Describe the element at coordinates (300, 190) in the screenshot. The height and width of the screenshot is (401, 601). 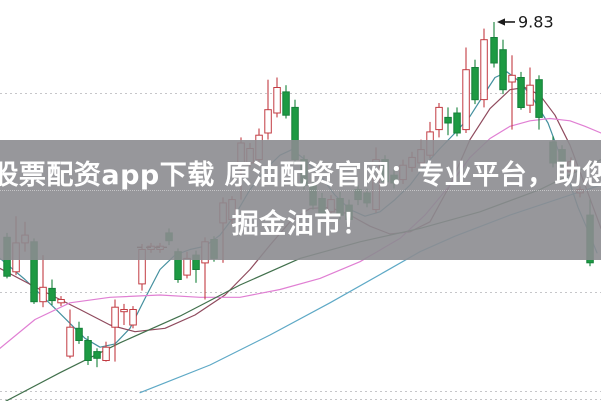
I see `gridline-through-banner` at that location.